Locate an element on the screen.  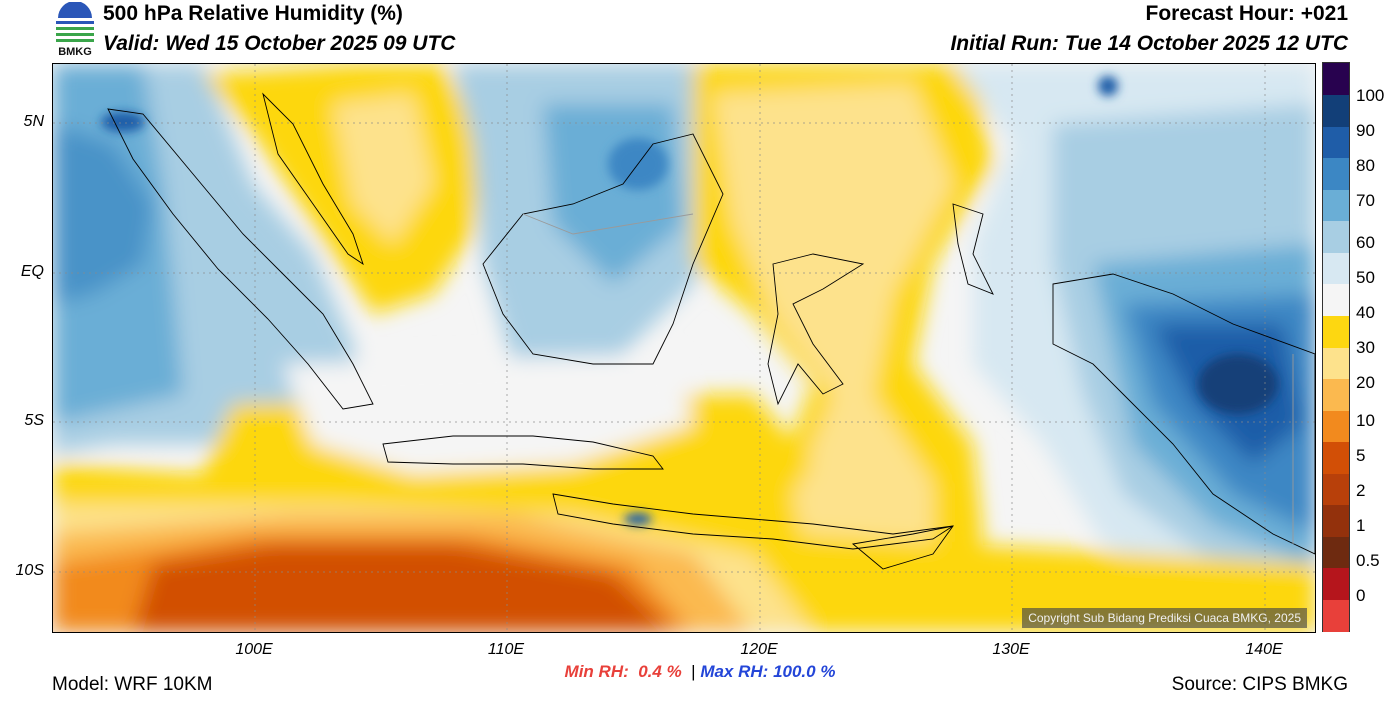
page-title: 500 hPa Relative Humidity (%) is located at coordinates (253, 13).